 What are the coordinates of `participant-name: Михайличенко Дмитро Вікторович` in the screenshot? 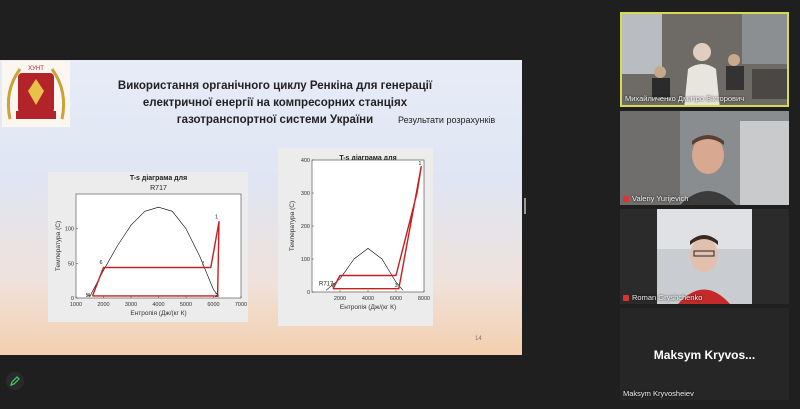 It's located at (685, 98).